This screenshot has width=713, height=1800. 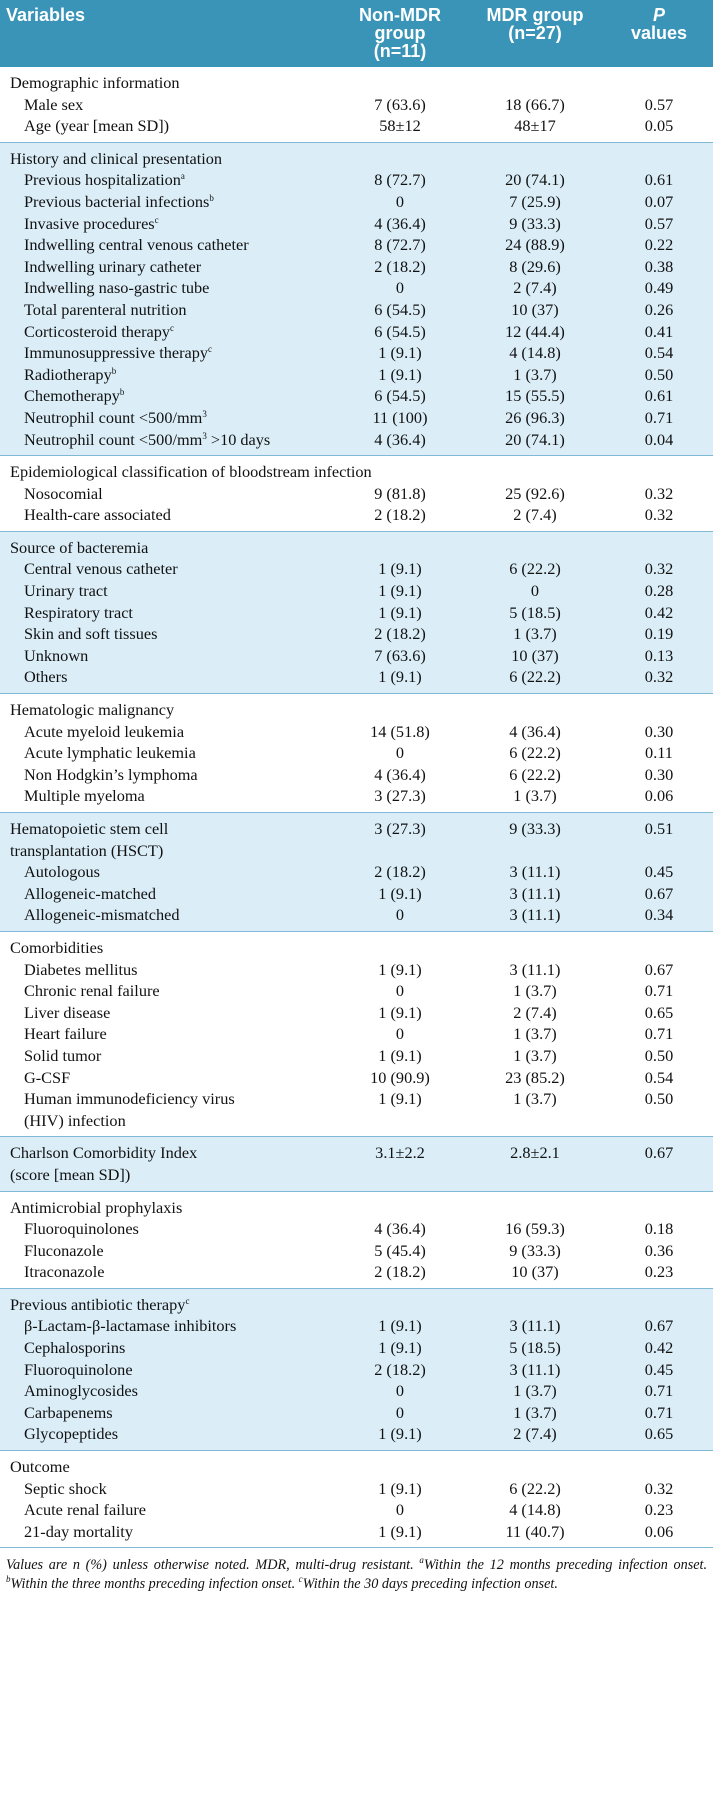 What do you see at coordinates (92, 991) in the screenshot?
I see `row-label-text: Chronic renal failure` at bounding box center [92, 991].